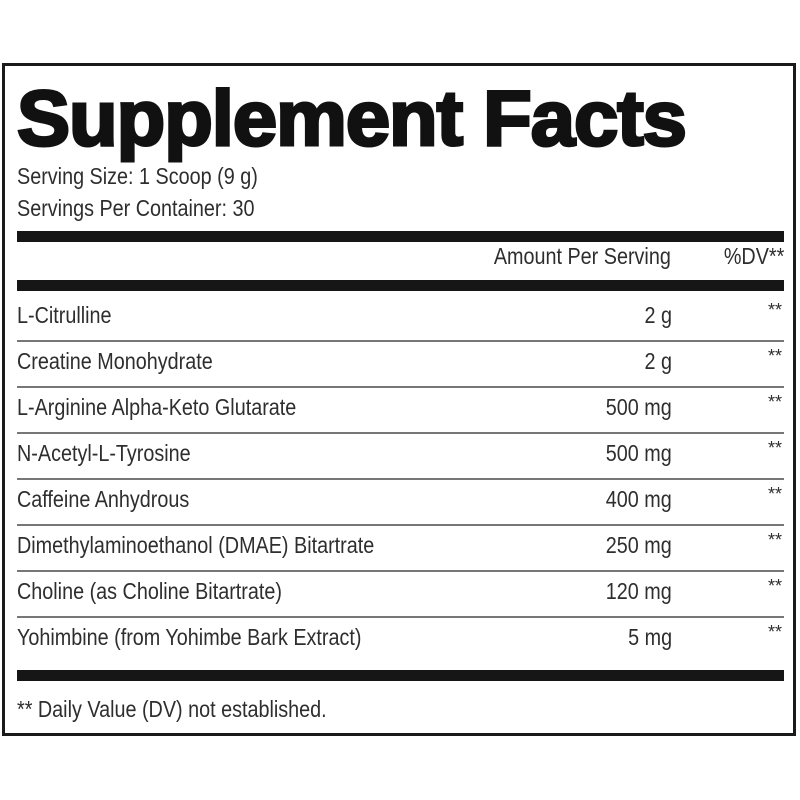  What do you see at coordinates (103, 499) in the screenshot?
I see `ingredient-name: Caffeine Anhydrous` at bounding box center [103, 499].